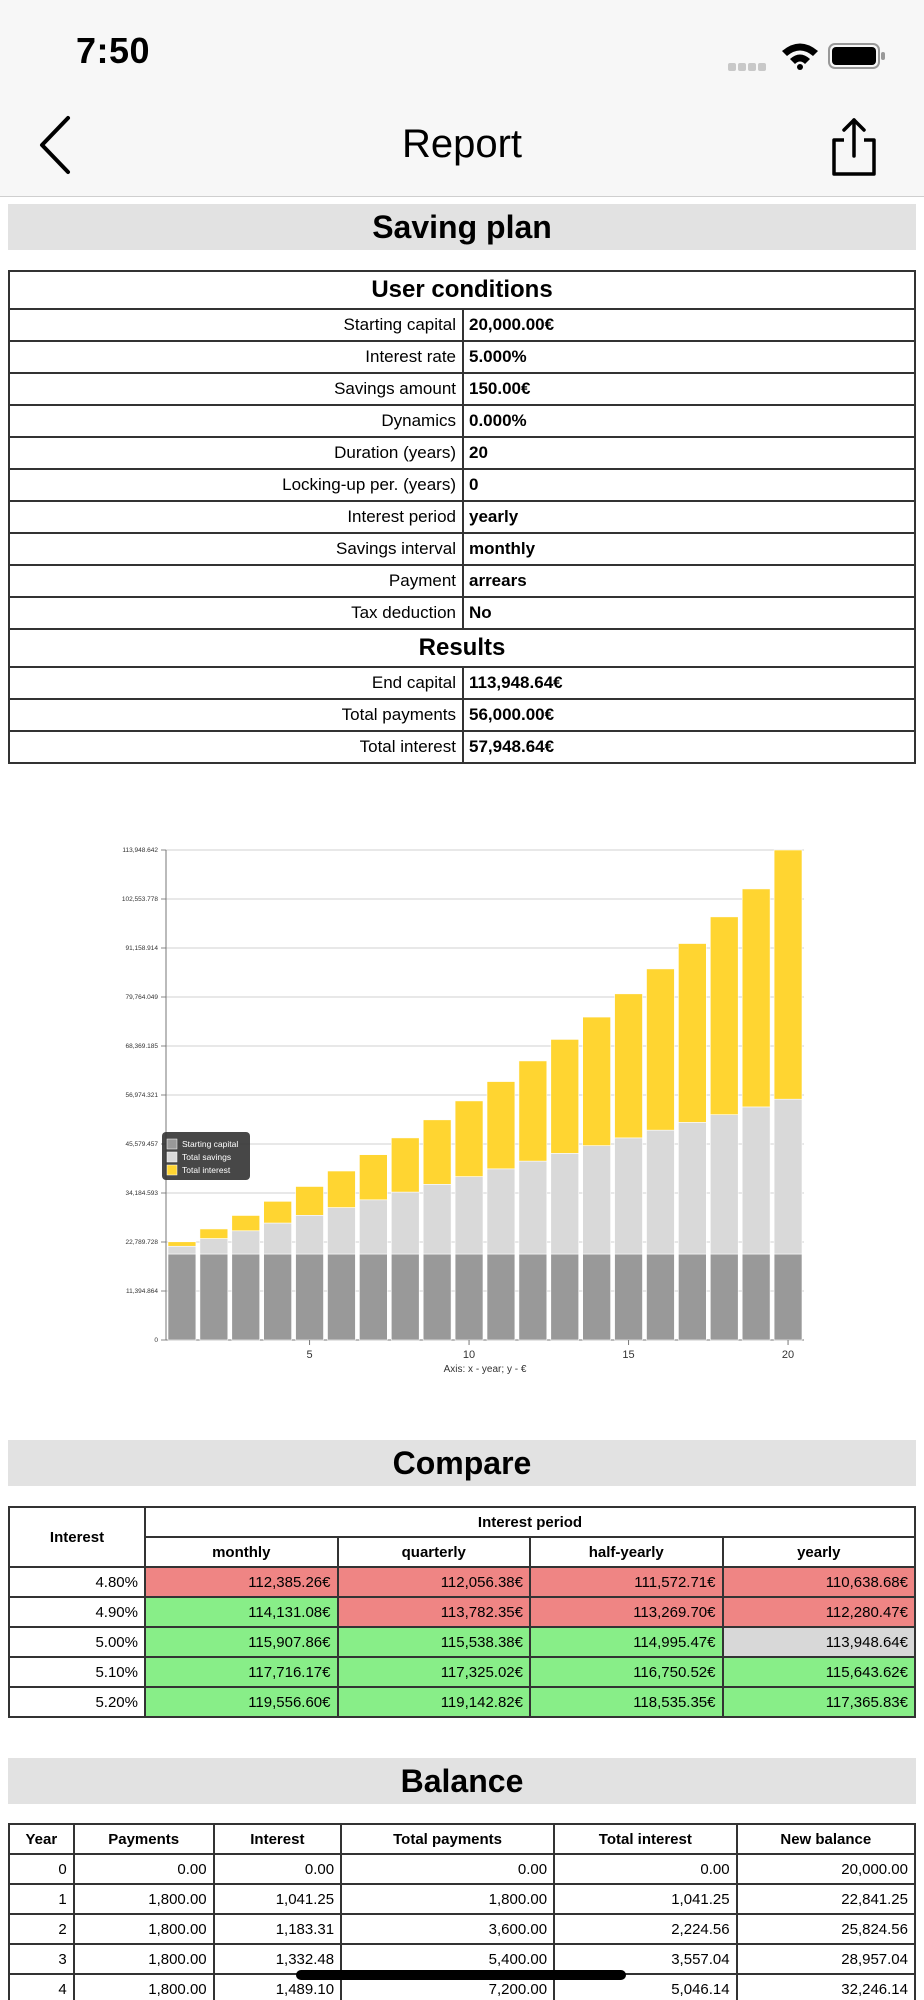 The height and width of the screenshot is (2000, 924). What do you see at coordinates (628, 1355) in the screenshot?
I see `x-tick-label: 15` at bounding box center [628, 1355].